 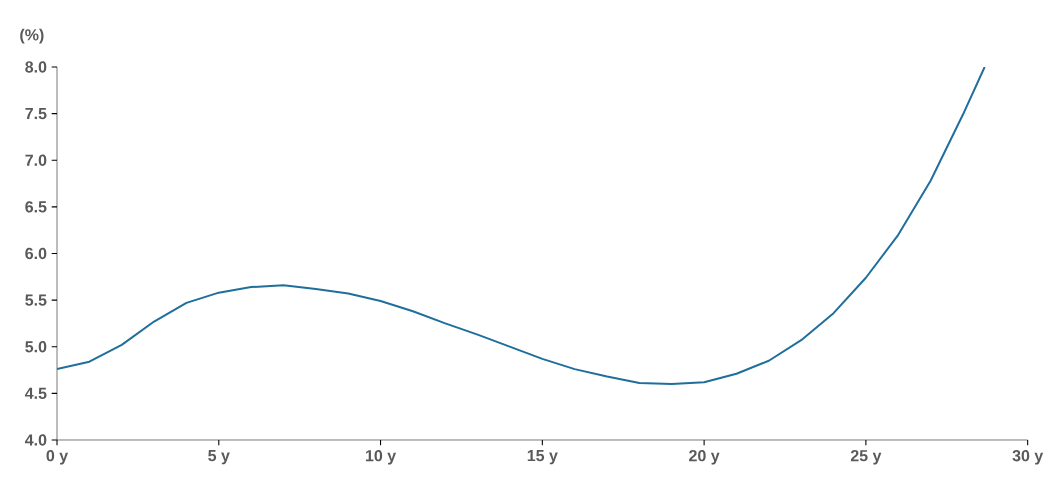 What do you see at coordinates (35, 440) in the screenshot?
I see `y-tick-label: 4.0` at bounding box center [35, 440].